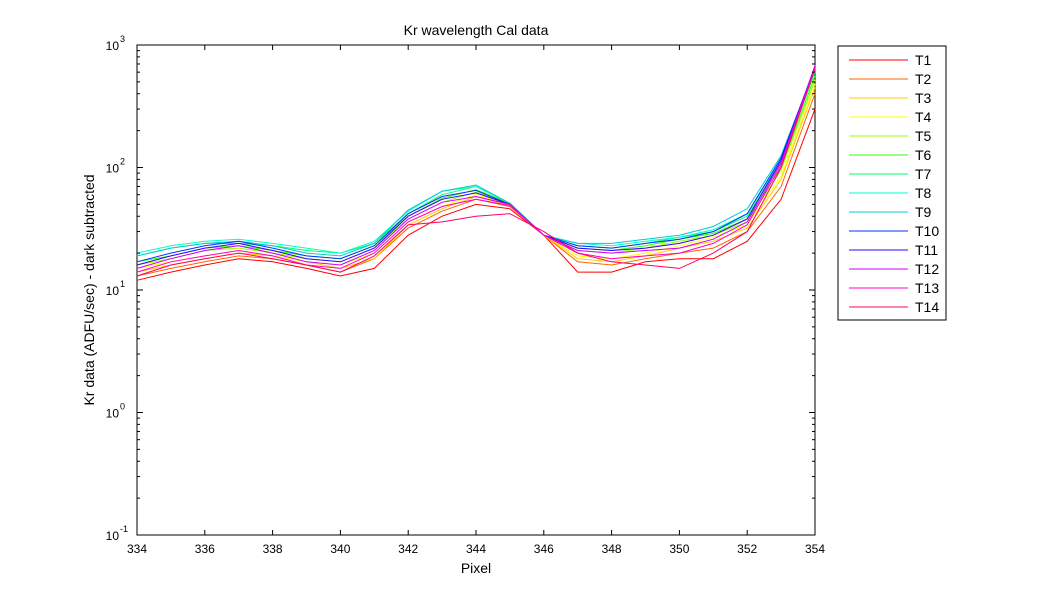  I want to click on x-tick-label: 336, so click(205, 549).